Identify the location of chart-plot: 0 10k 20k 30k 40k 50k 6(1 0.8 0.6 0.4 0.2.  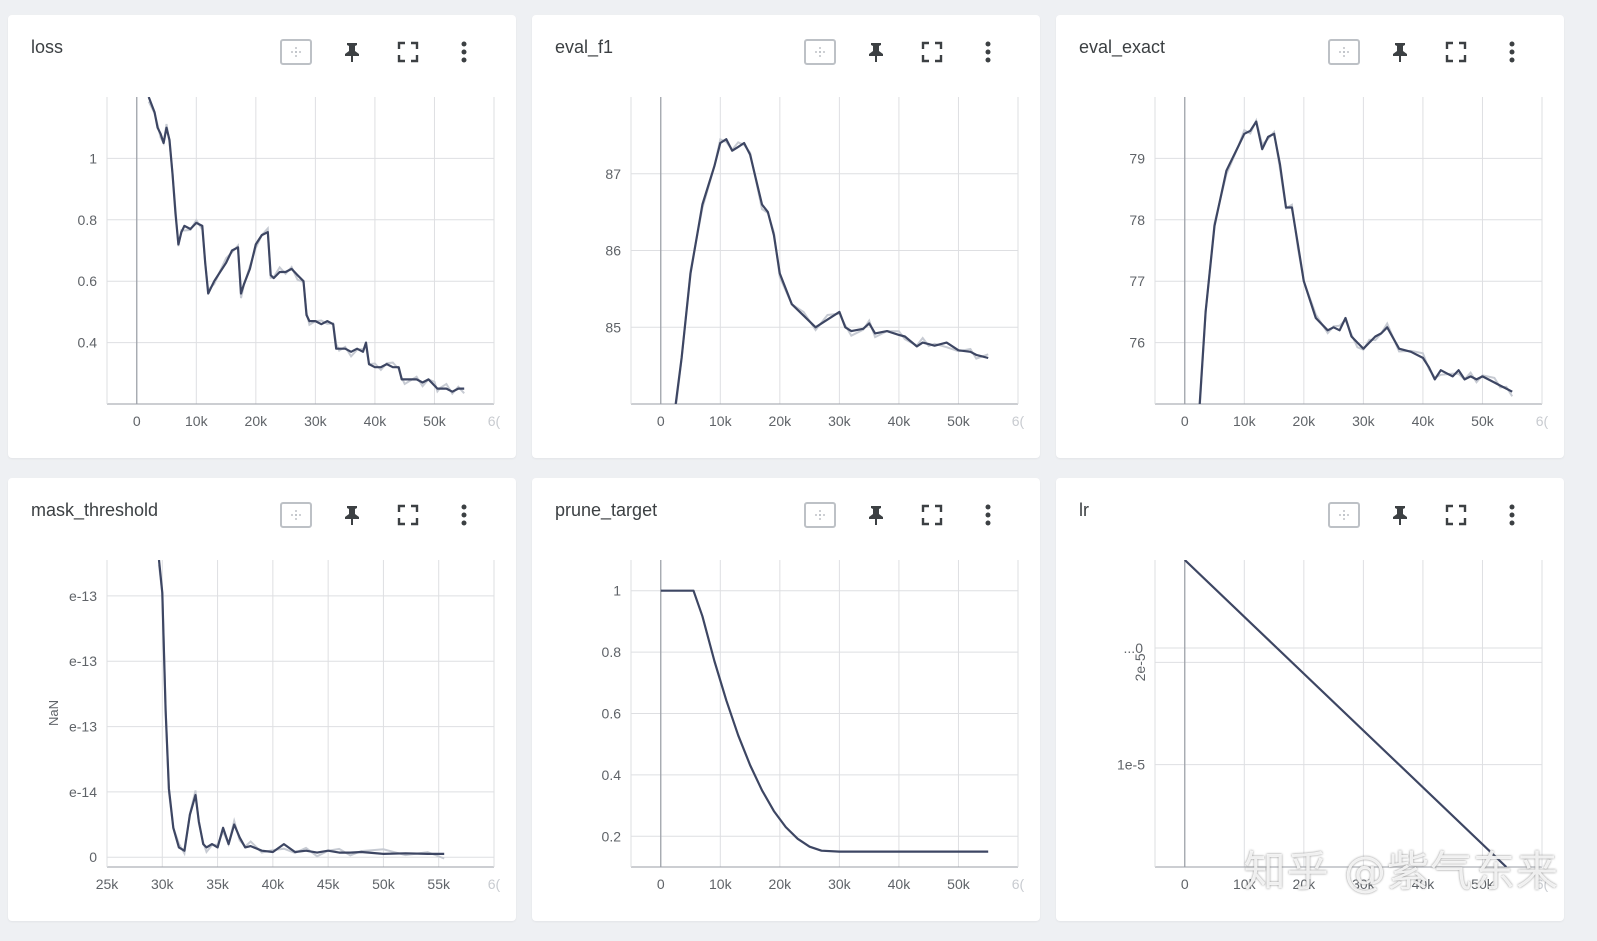
(786, 699).